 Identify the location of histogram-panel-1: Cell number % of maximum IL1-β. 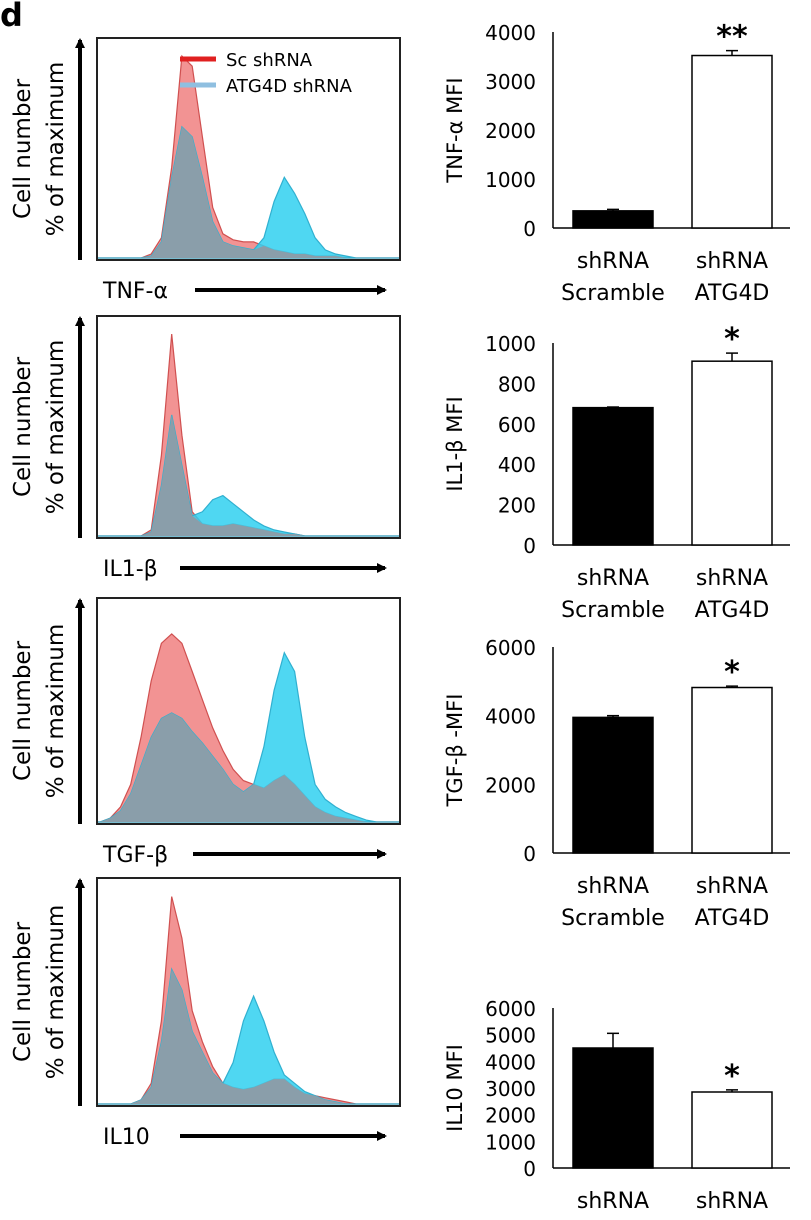
(205, 448).